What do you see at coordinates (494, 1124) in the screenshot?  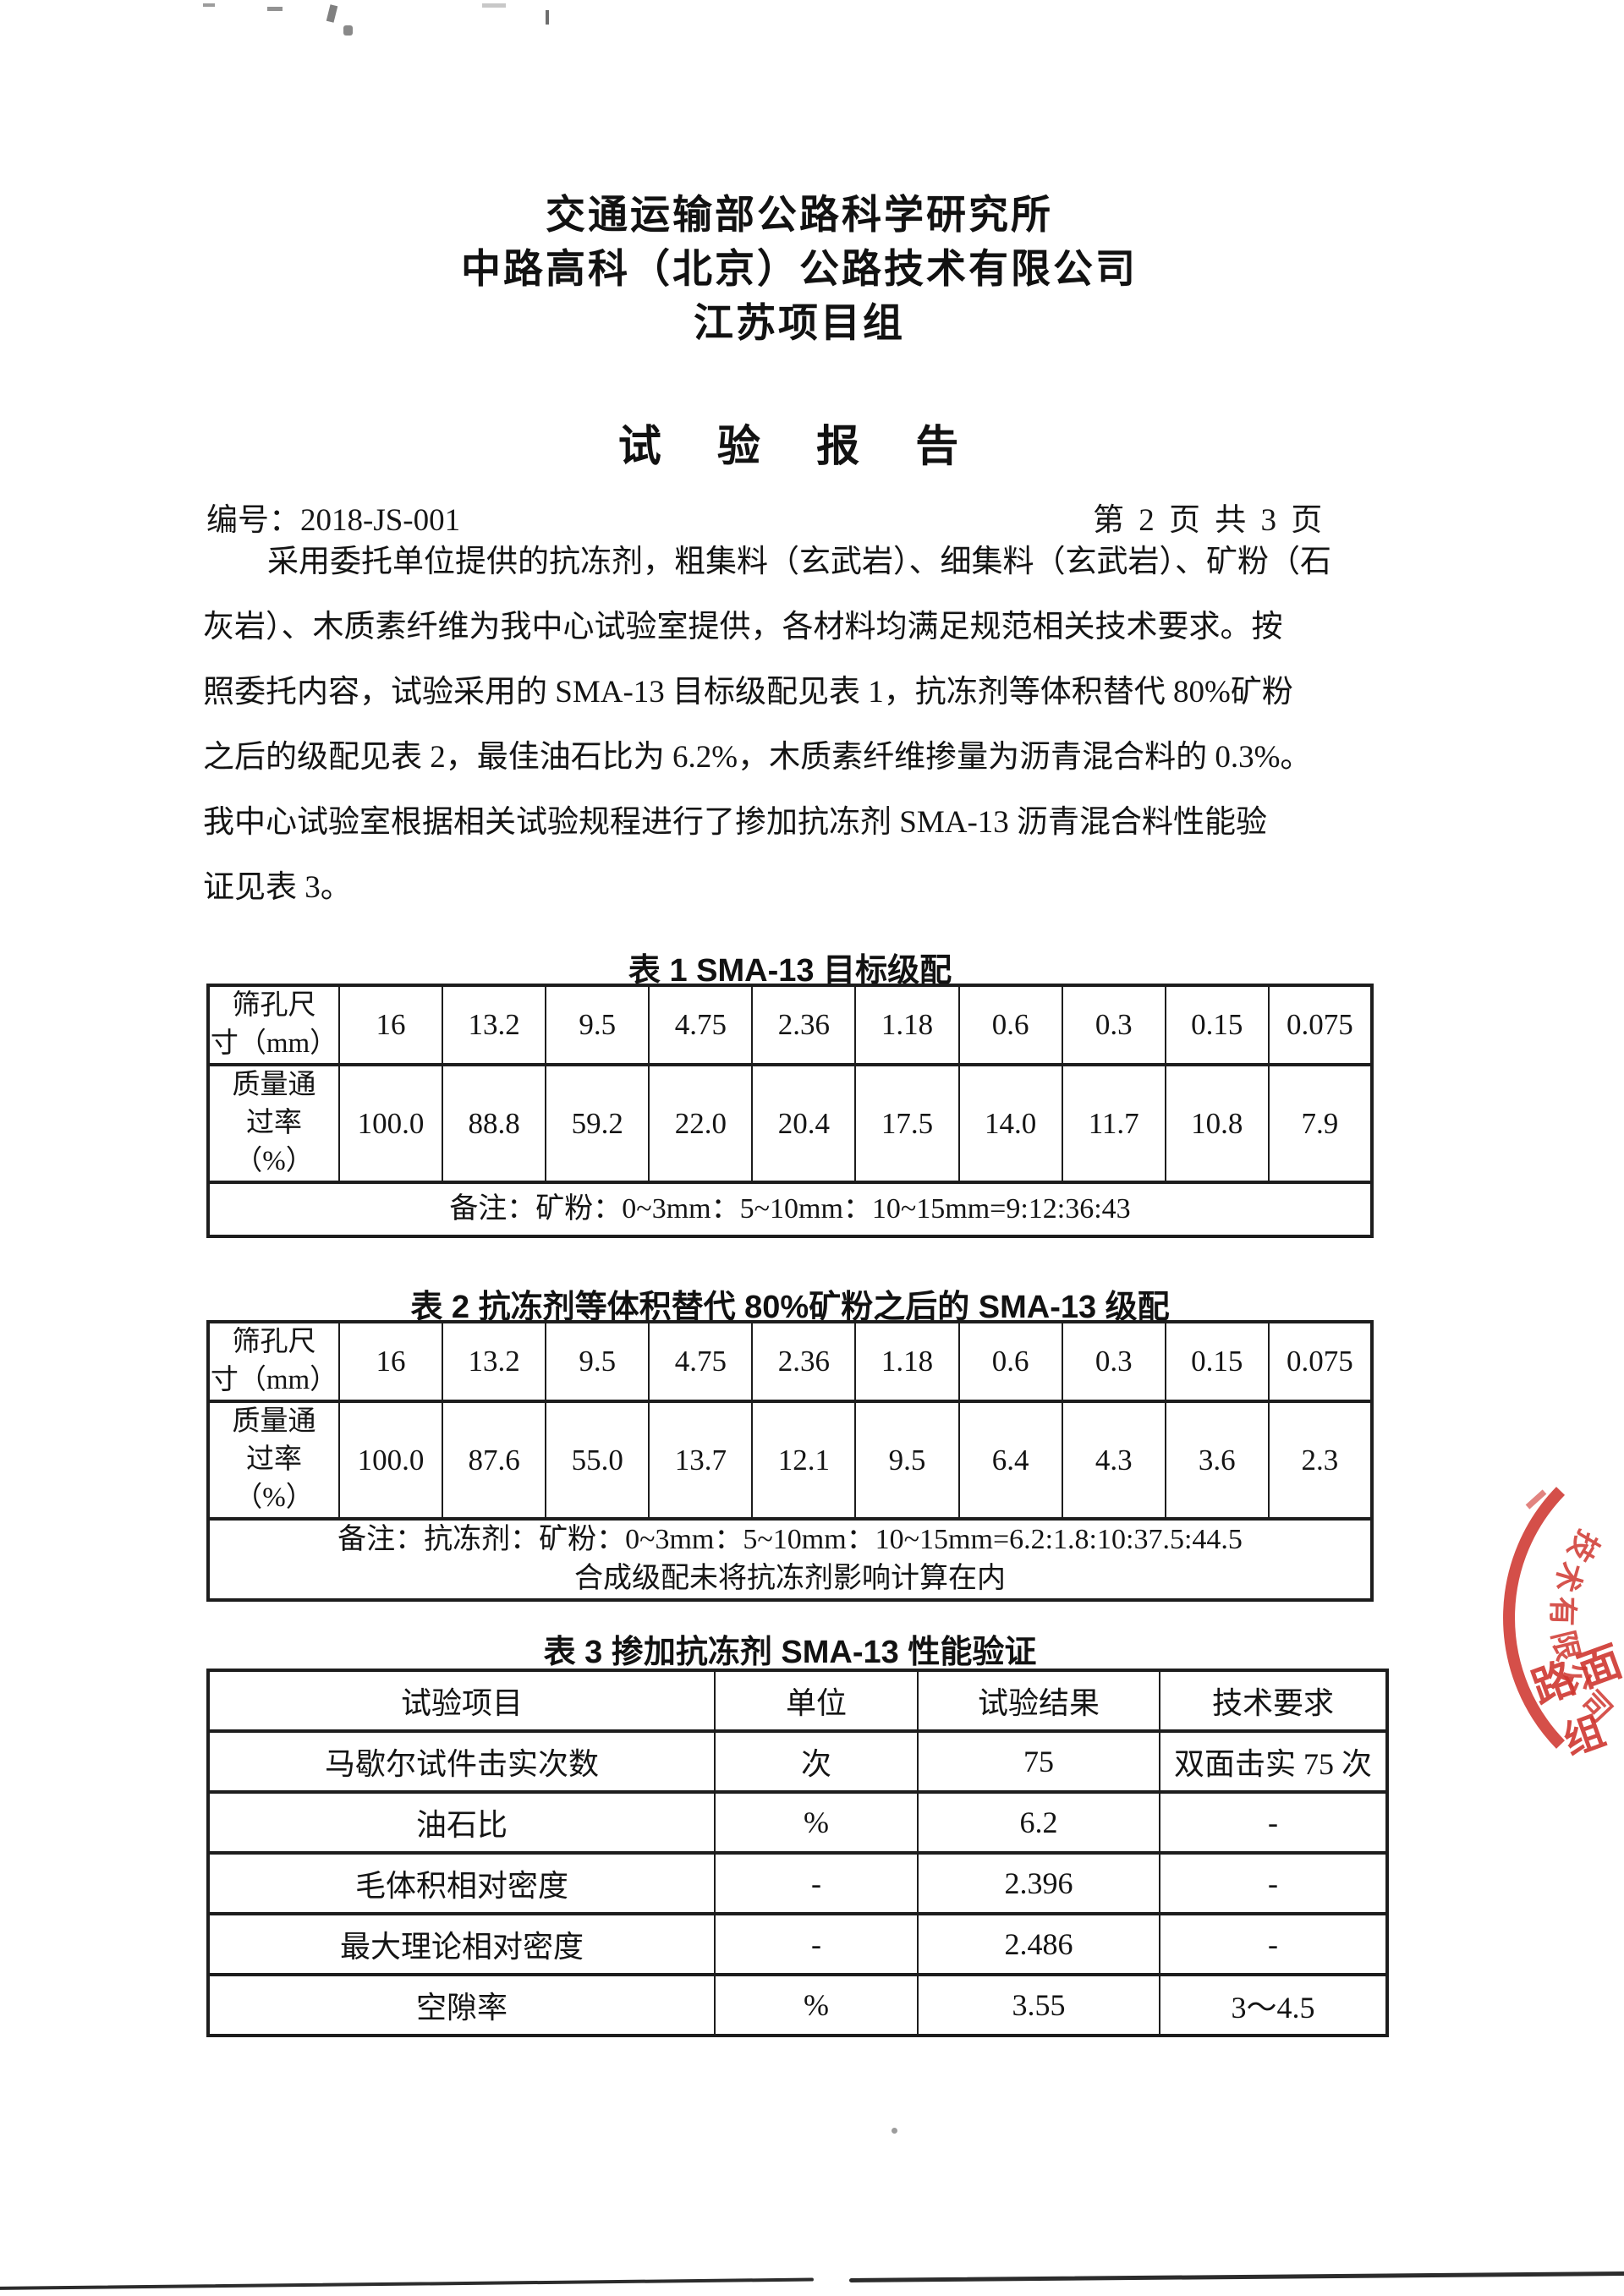 I see `table-cell: 88.8` at bounding box center [494, 1124].